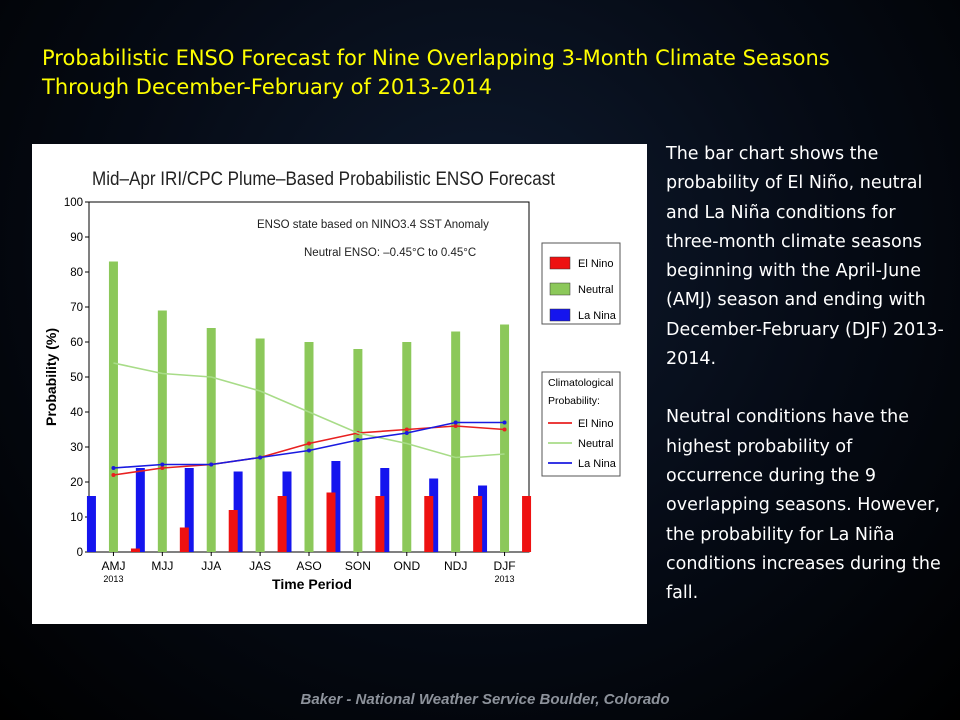 This screenshot has height=720, width=960. I want to click on y-tick-label: 50, so click(76, 378).